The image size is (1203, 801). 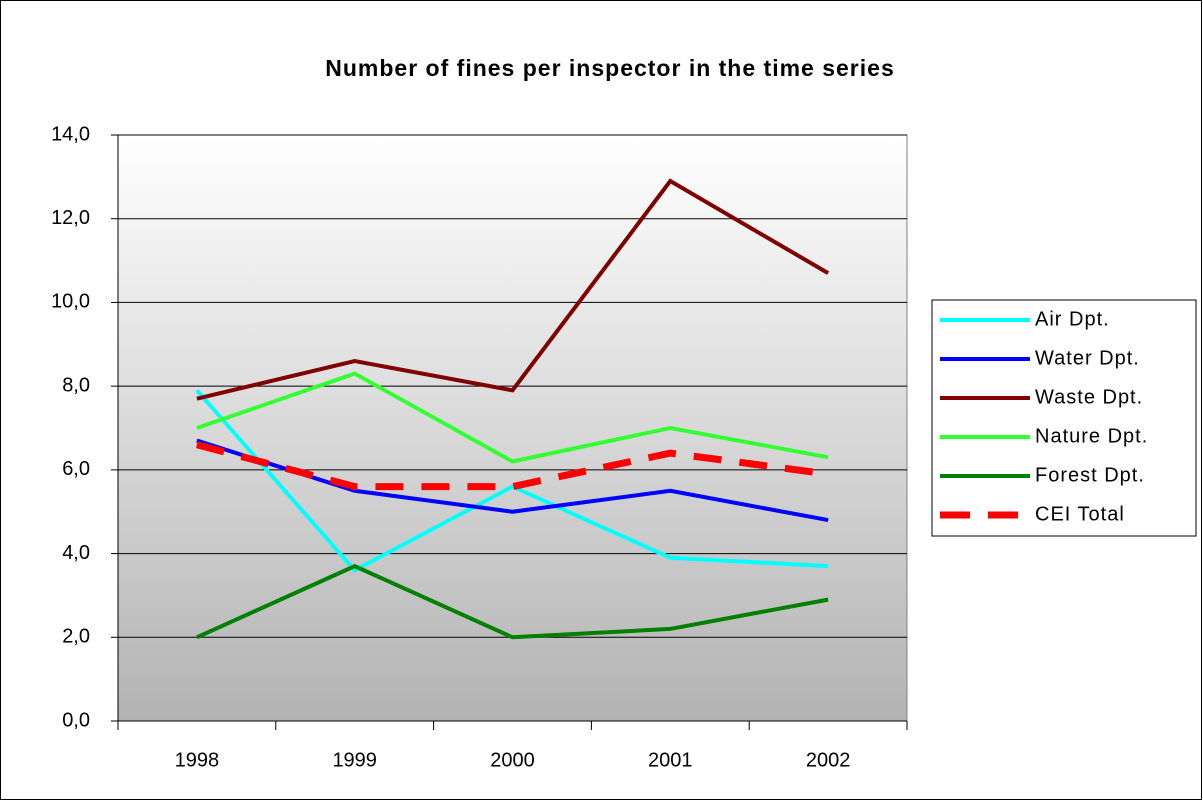 What do you see at coordinates (70, 134) in the screenshot?
I see `y-tick-label: 14,0` at bounding box center [70, 134].